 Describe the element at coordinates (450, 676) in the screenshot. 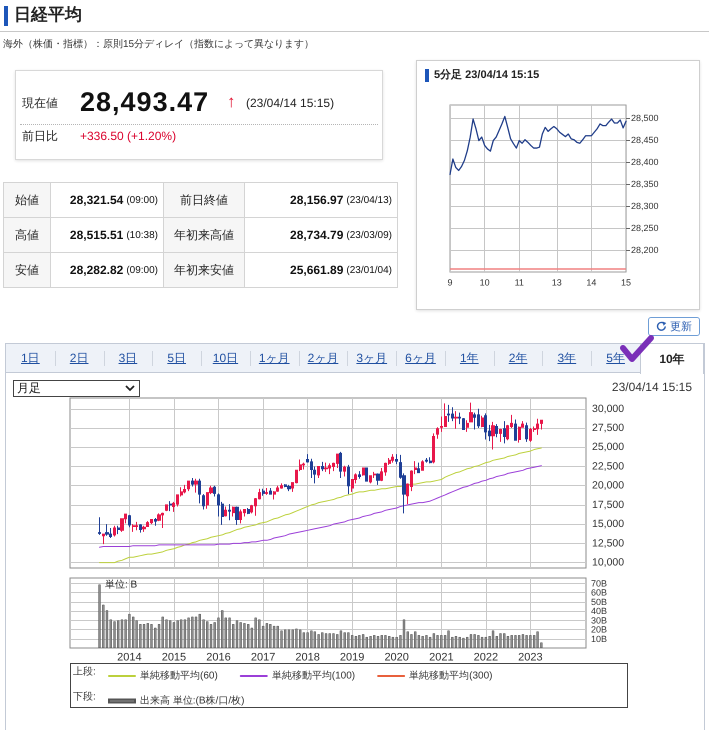

I see `legend-label: 単純移動平均(300)` at that location.